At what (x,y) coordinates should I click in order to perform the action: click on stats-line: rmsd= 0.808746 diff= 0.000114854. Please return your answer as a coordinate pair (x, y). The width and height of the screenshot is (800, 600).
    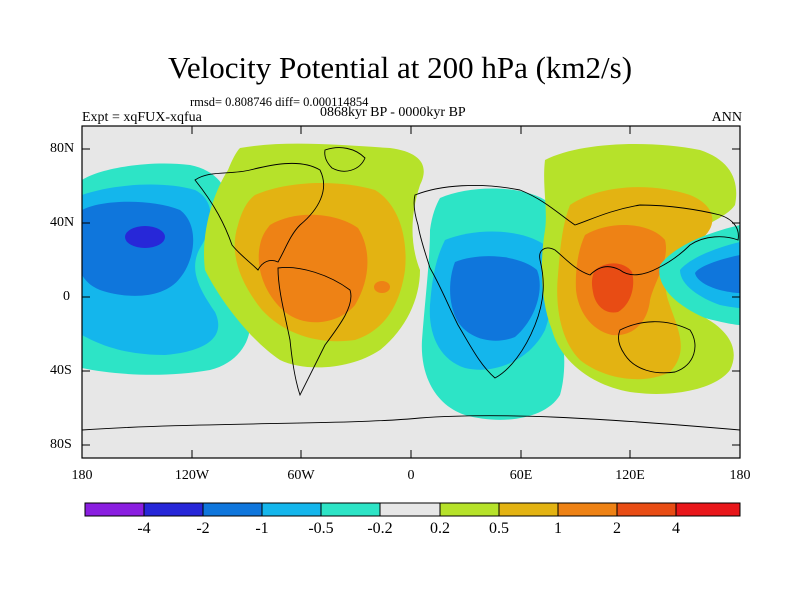
    Looking at the image, I should click on (279, 102).